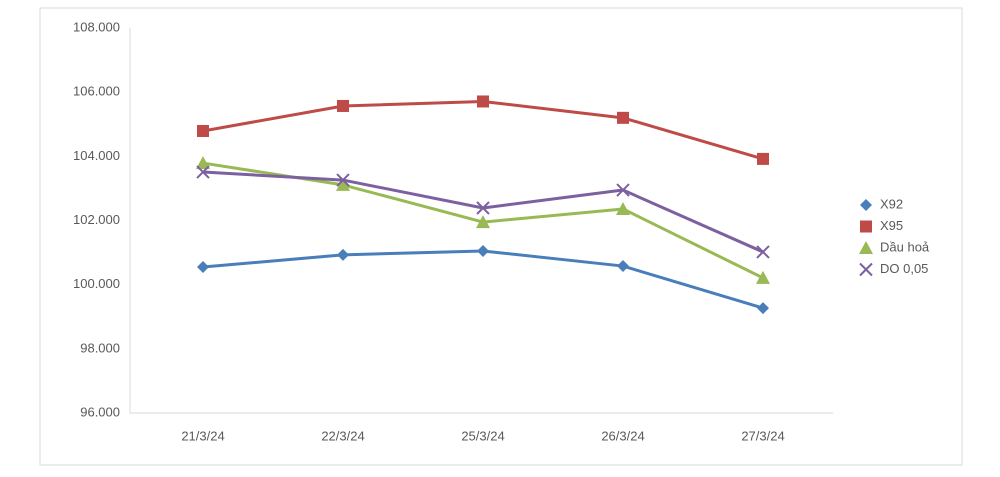 The image size is (1000, 477). What do you see at coordinates (96, 91) in the screenshot?
I see `y-tick-label: 106.000` at bounding box center [96, 91].